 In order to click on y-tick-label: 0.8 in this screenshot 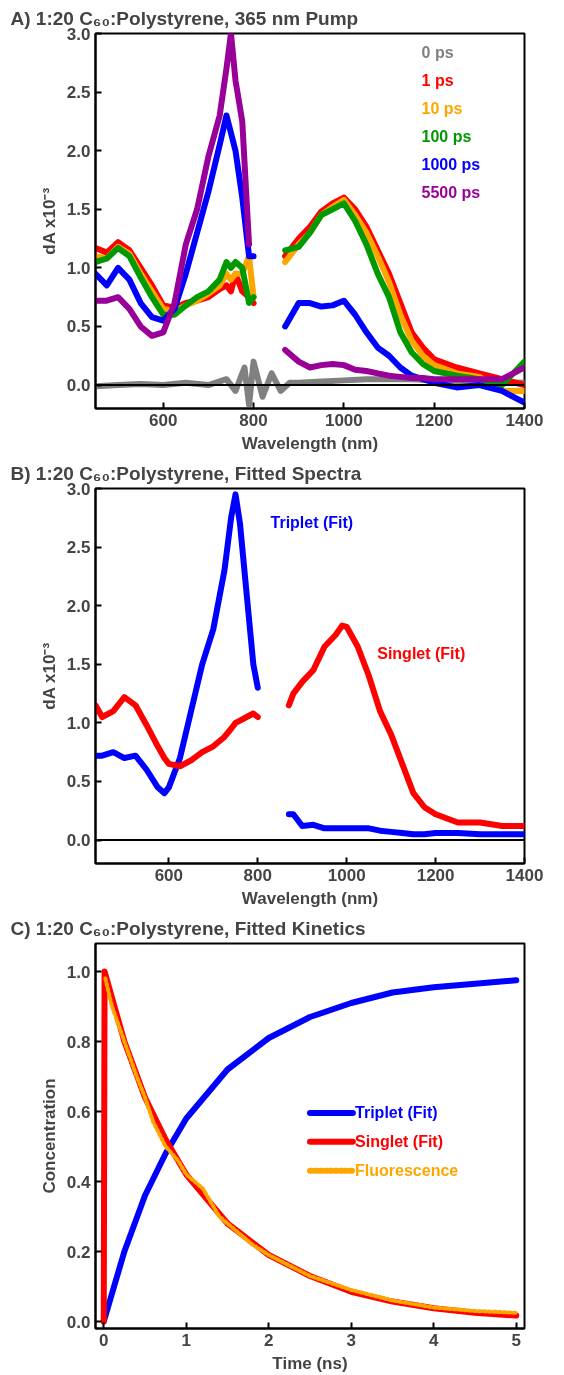, I will do `click(78, 1042)`.